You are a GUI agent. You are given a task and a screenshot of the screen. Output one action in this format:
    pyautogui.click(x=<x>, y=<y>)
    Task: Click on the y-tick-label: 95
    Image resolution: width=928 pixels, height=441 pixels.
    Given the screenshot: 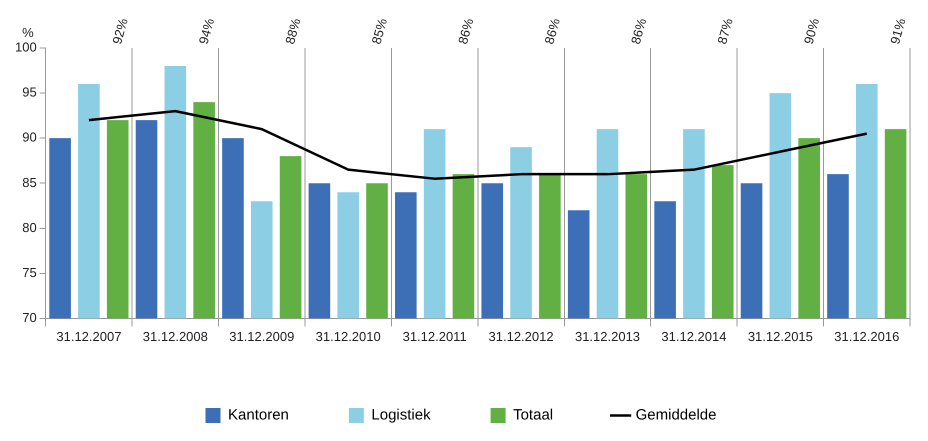 What is the action you would take?
    pyautogui.click(x=29, y=92)
    